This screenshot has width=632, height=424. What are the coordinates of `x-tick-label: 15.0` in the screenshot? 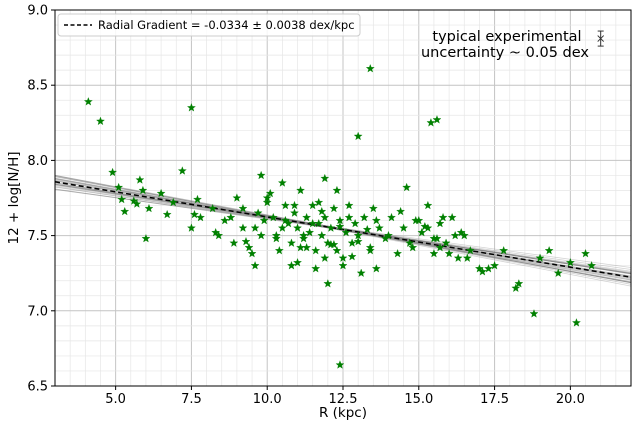 It's located at (418, 399).